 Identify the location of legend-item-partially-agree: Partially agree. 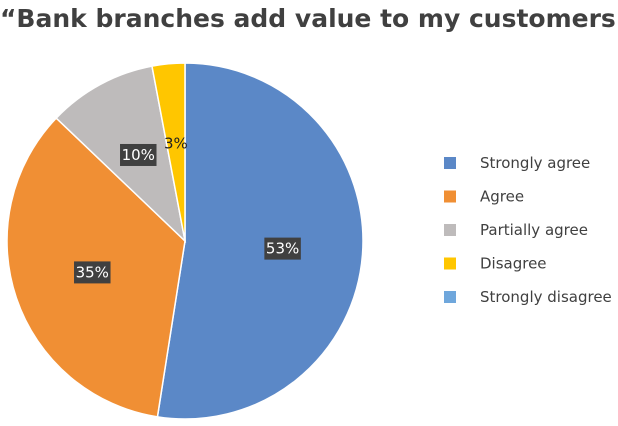
(516, 230).